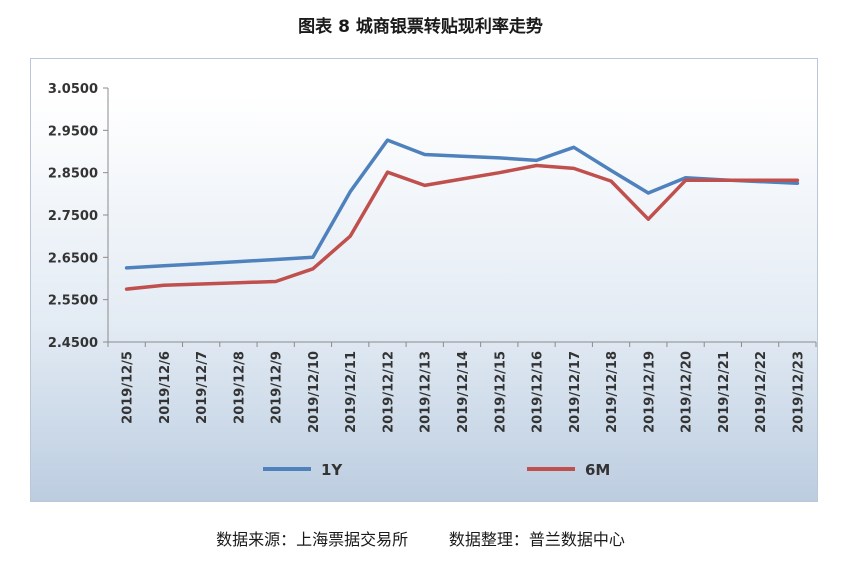 This screenshot has width=841, height=563. Describe the element at coordinates (73, 174) in the screenshot. I see `y-tick-label: 2.8500` at that location.